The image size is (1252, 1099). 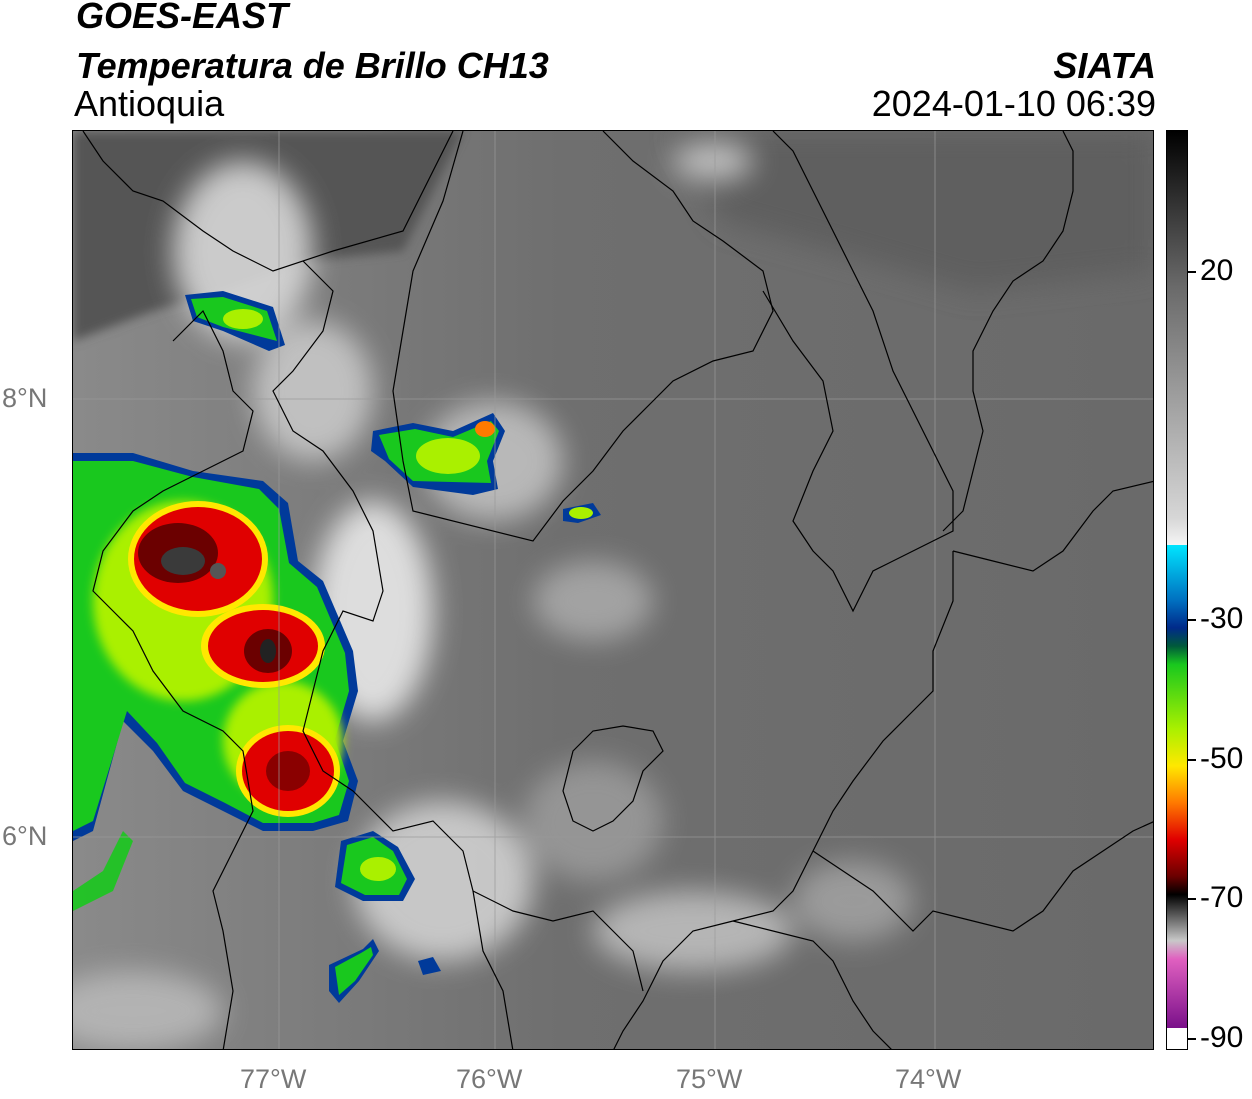 What do you see at coordinates (215, 647) in the screenshot?
I see `convective-system` at bounding box center [215, 647].